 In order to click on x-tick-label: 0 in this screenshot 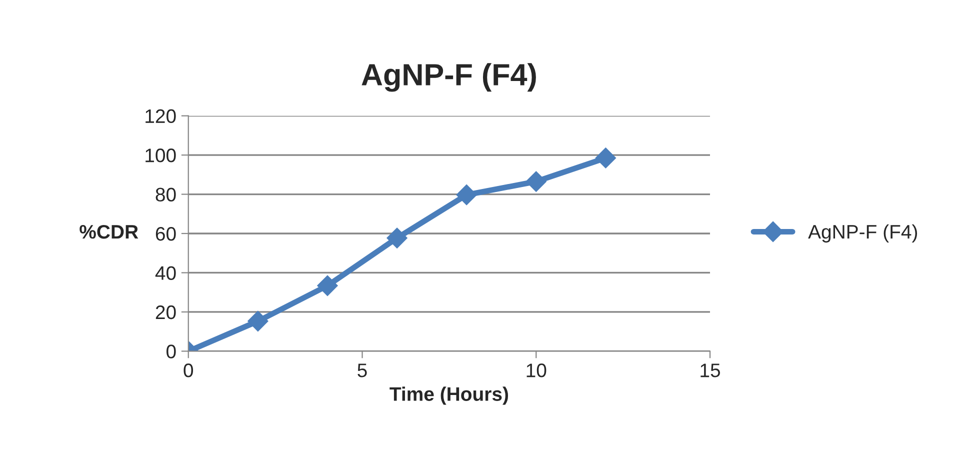, I will do `click(189, 371)`.